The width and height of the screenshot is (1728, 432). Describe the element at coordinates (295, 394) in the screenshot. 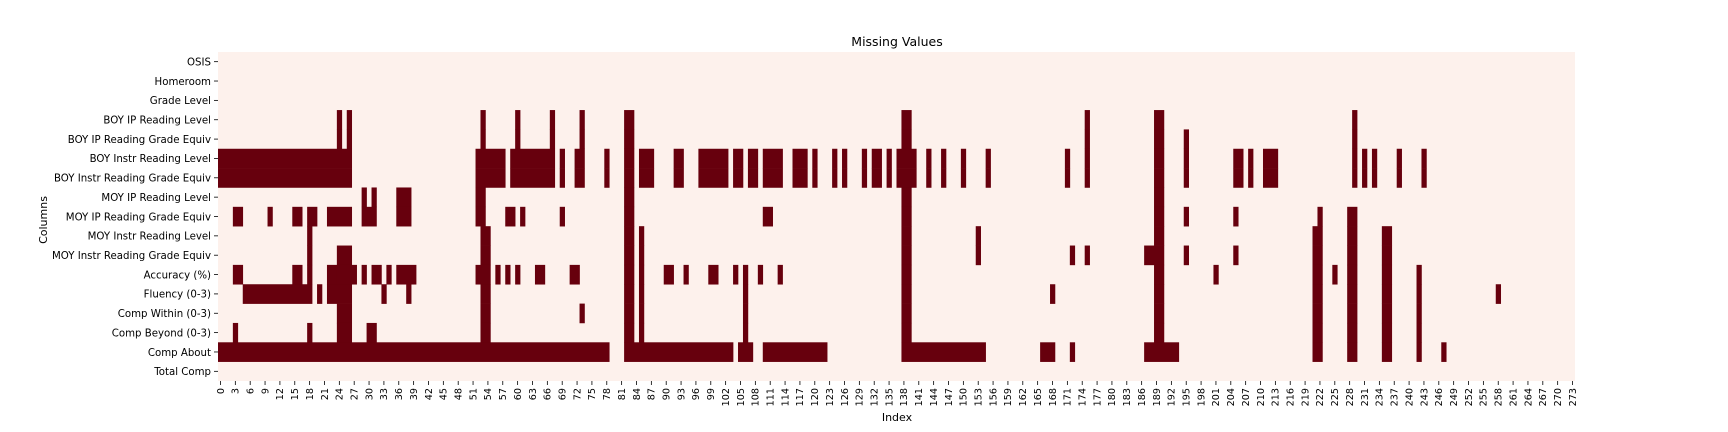

I see `x-tick-label: 15` at that location.